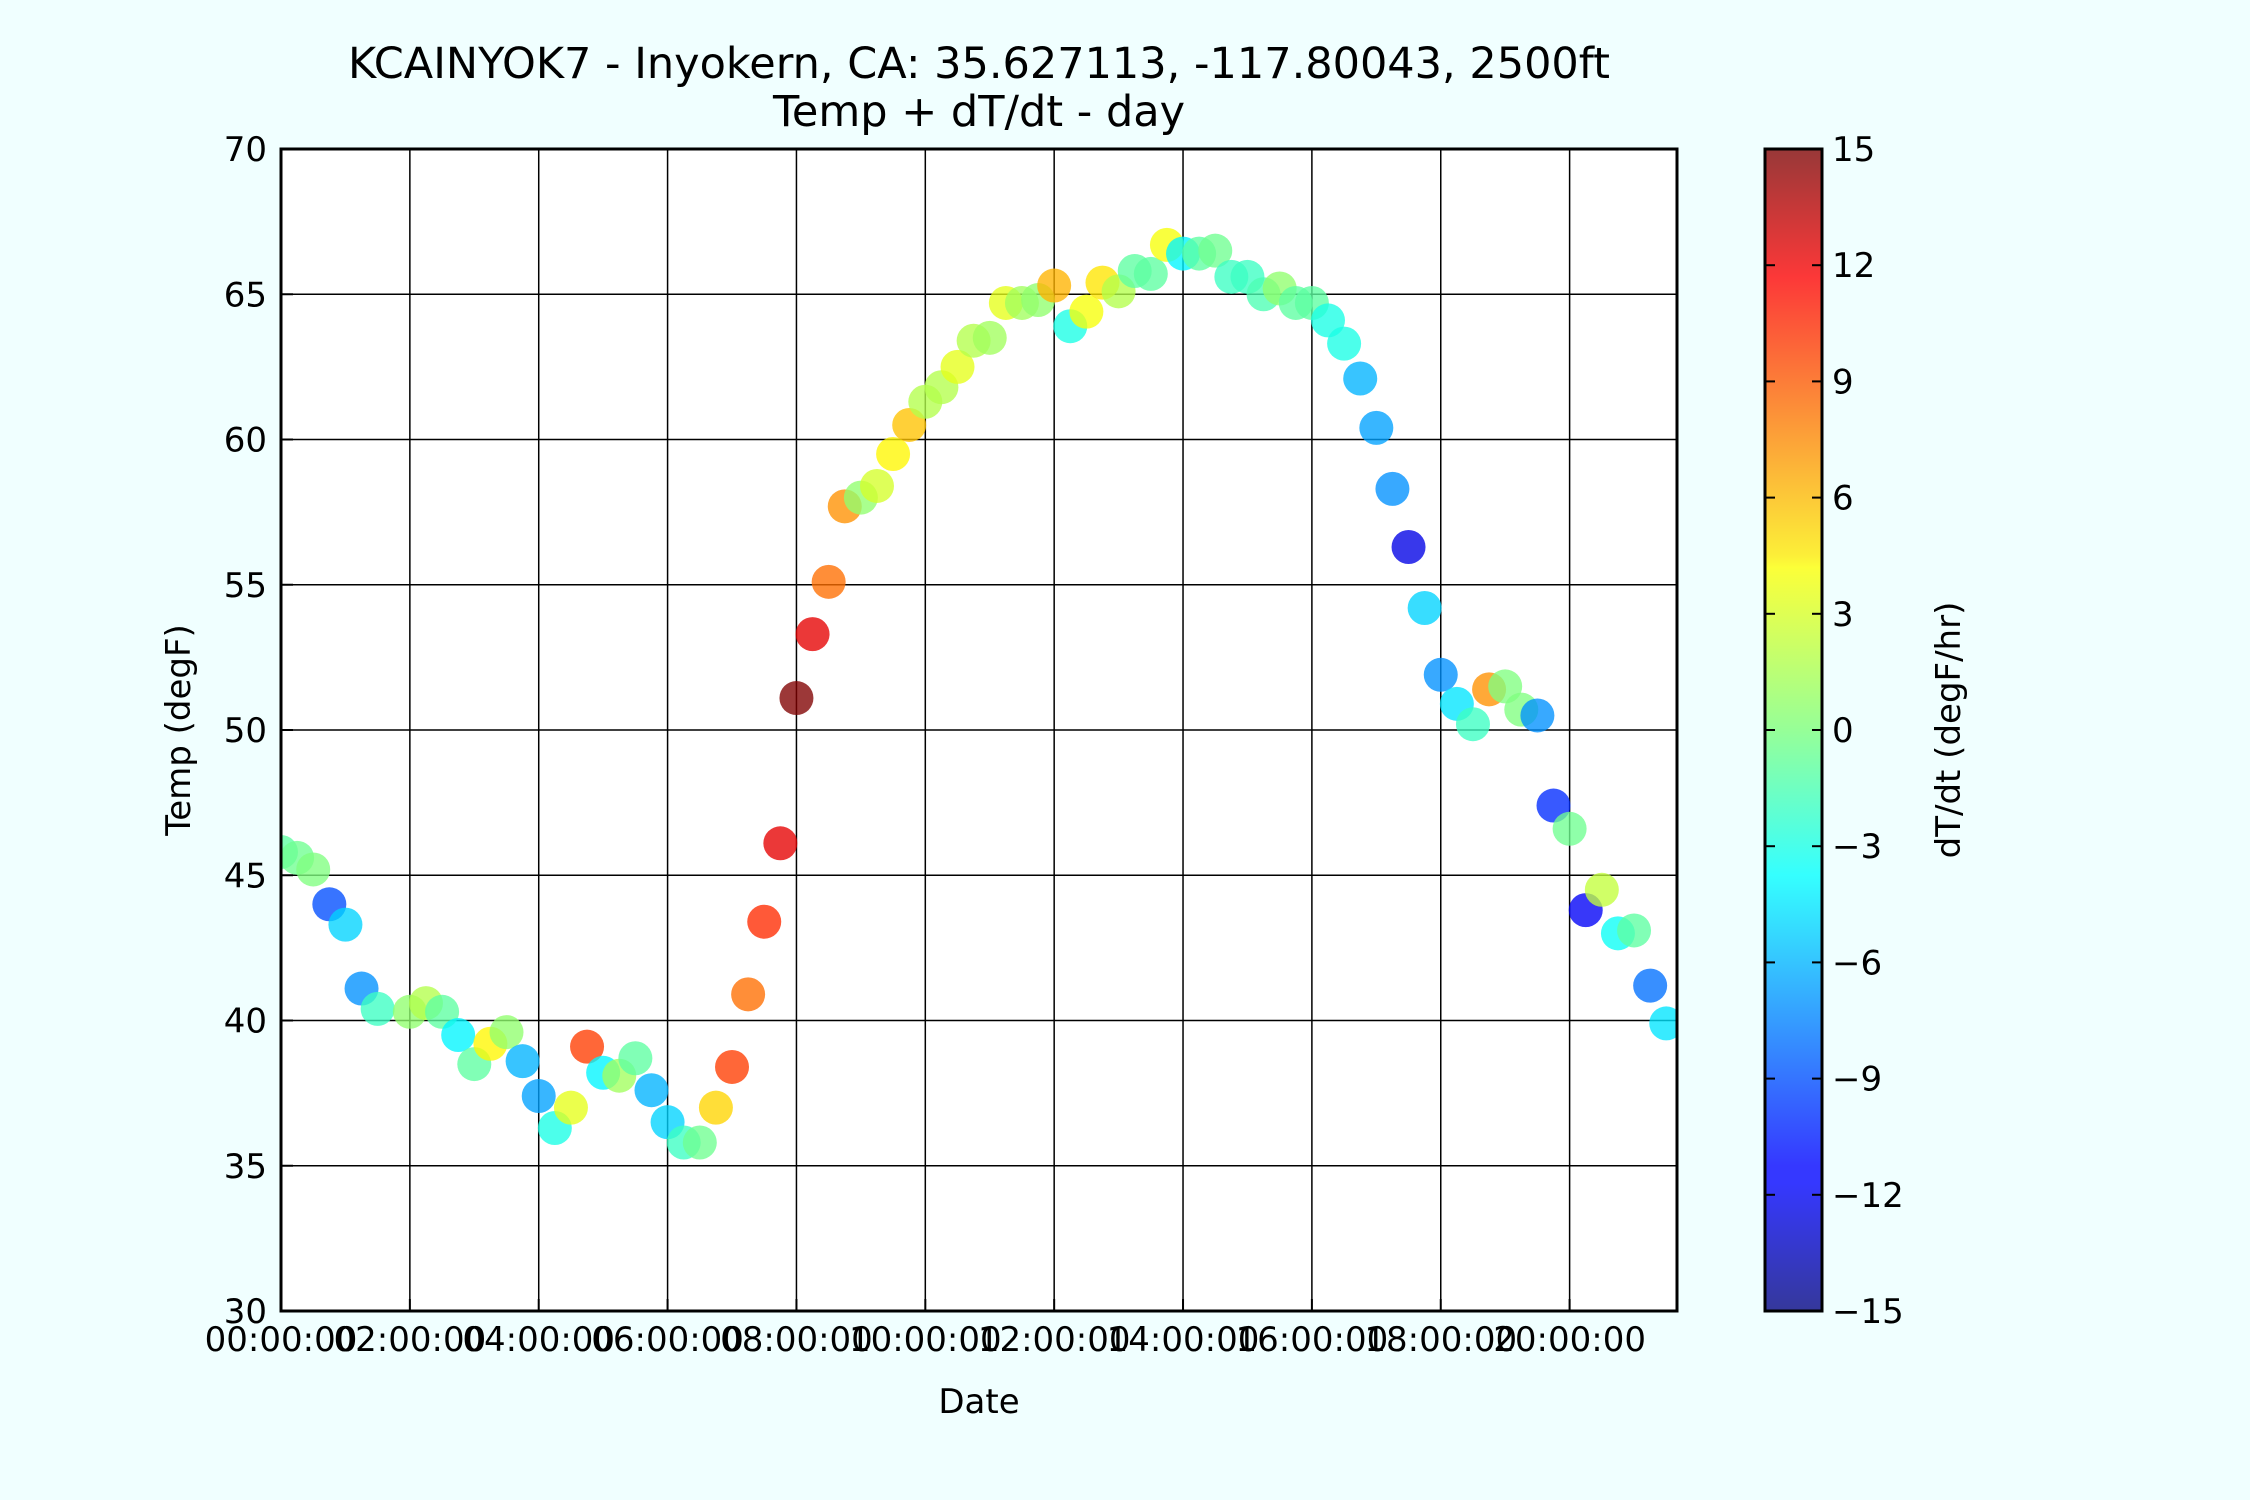  Describe the element at coordinates (1857, 1080) in the screenshot. I see `colorbar-tick-label: −9` at that location.